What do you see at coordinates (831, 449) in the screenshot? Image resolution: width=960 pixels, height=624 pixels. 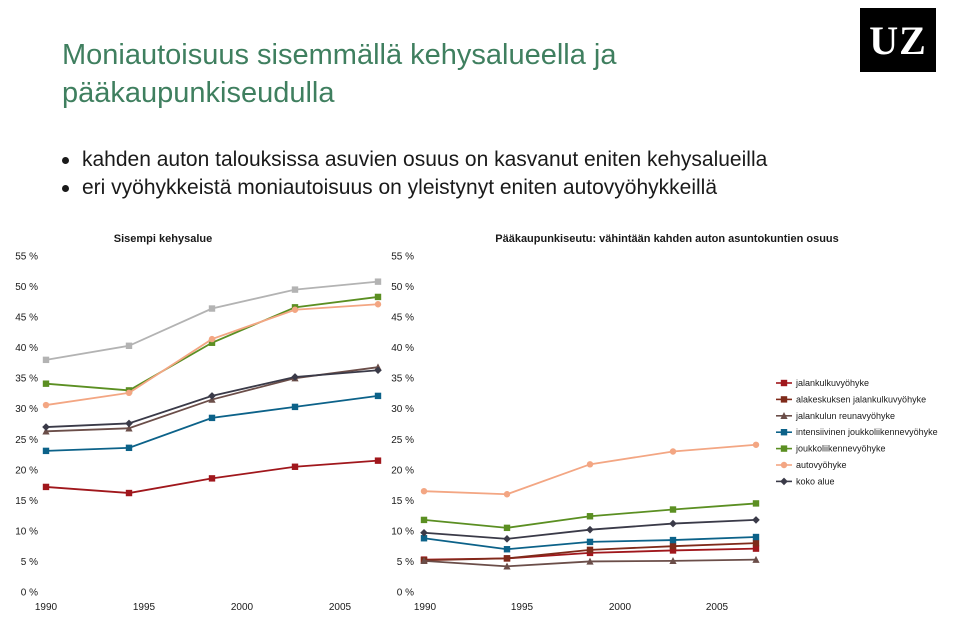 I see `legend-entry: joukkoliikennevyöhyke` at bounding box center [831, 449].